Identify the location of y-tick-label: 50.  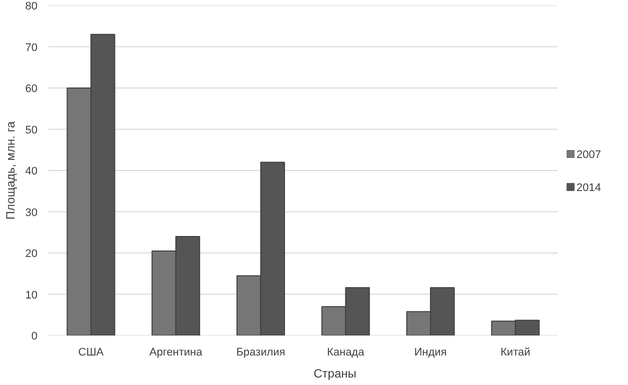
(31, 130).